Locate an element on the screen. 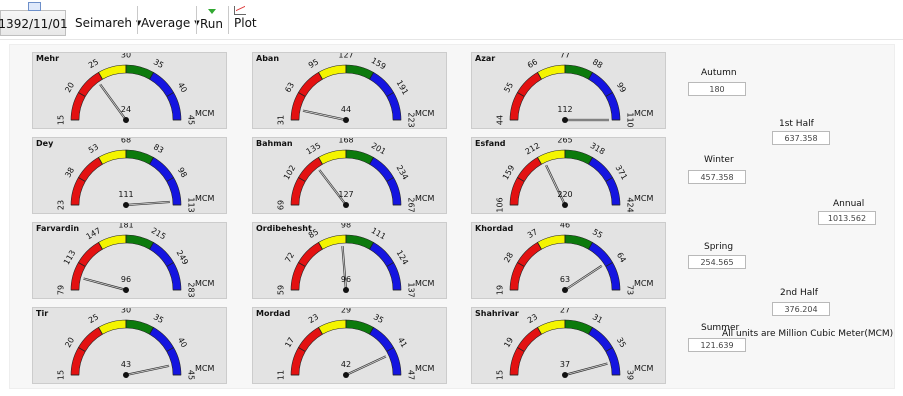 Image resolution: width=903 pixels, height=396 pixels. gauge-tick-label: 135 is located at coordinates (314, 148).